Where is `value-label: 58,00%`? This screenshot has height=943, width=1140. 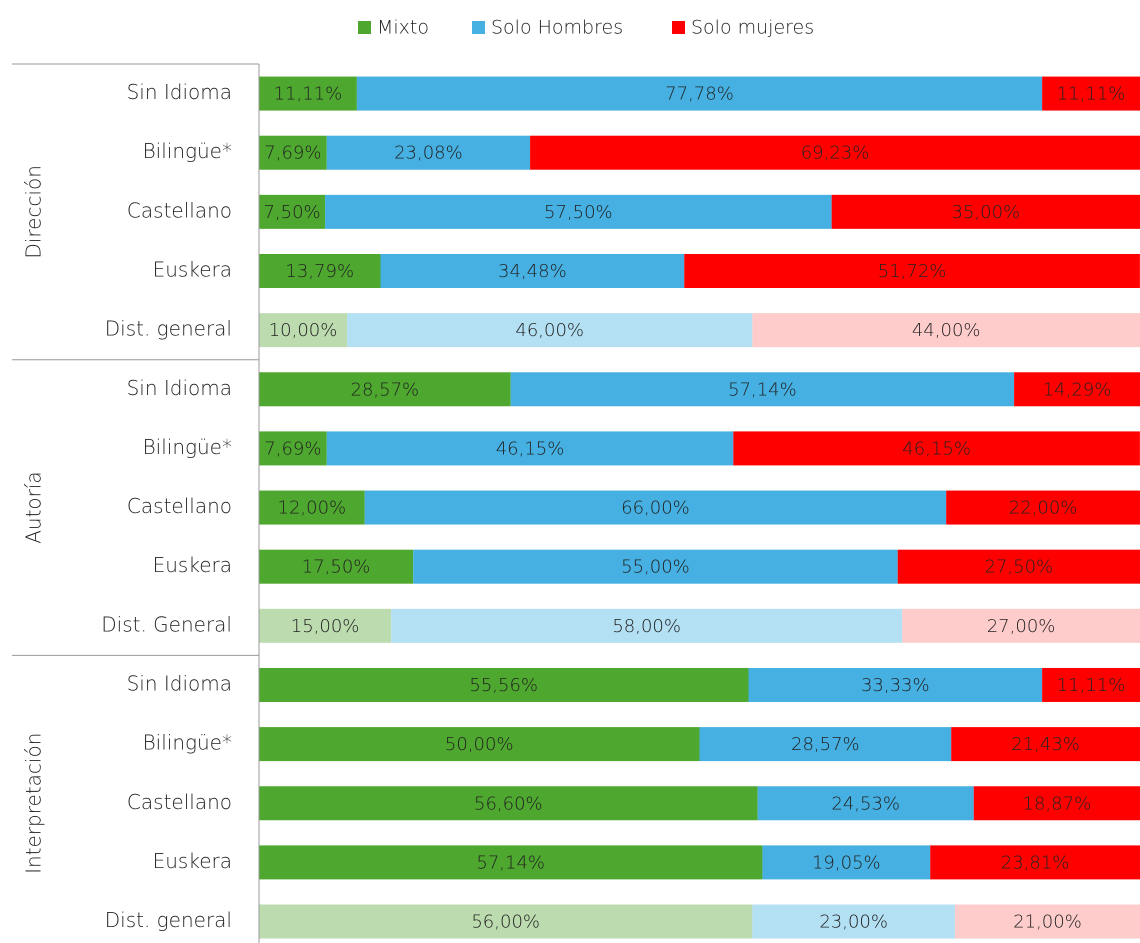
value-label: 58,00% is located at coordinates (646, 626).